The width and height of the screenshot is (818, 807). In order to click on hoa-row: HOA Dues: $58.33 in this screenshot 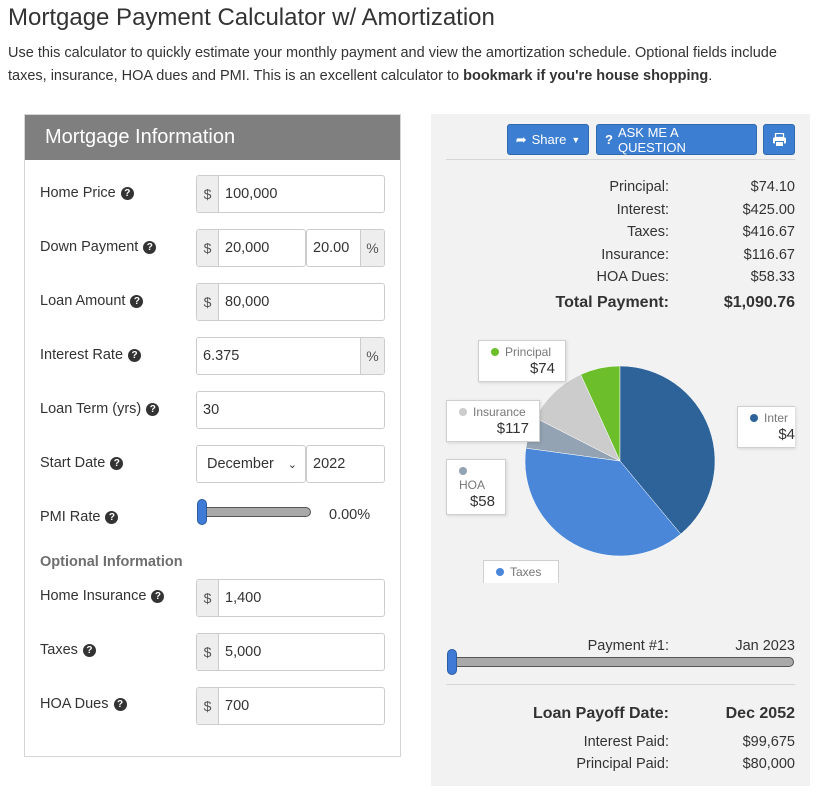, I will do `click(620, 280)`.